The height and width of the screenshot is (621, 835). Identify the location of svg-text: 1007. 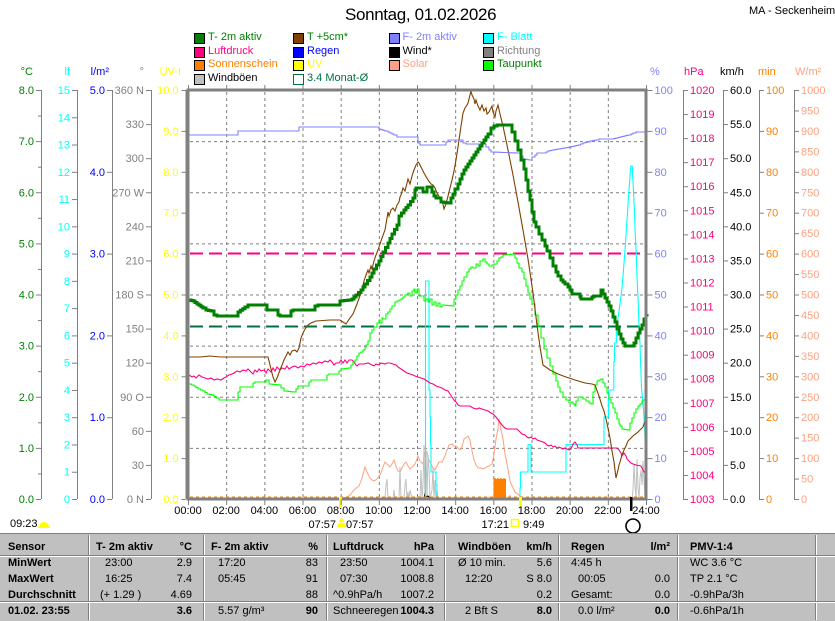
(702, 404).